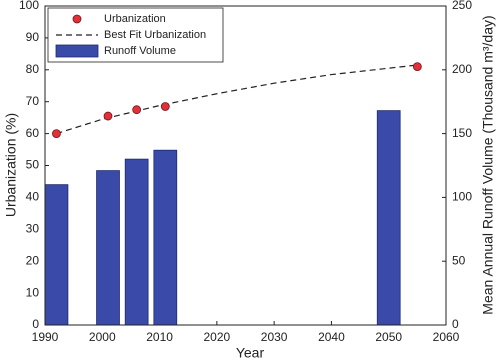  Describe the element at coordinates (102, 337) in the screenshot. I see `x-tick-label: 2000` at that location.